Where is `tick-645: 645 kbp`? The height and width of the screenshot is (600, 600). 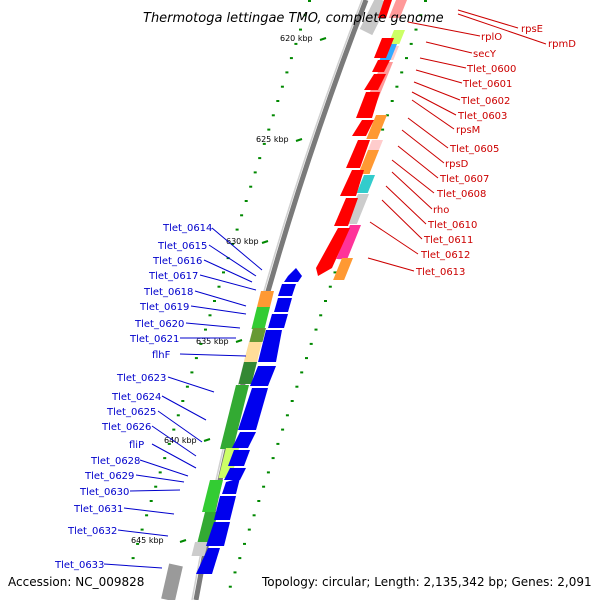 tick-645: 645 kbp is located at coordinates (159, 540).